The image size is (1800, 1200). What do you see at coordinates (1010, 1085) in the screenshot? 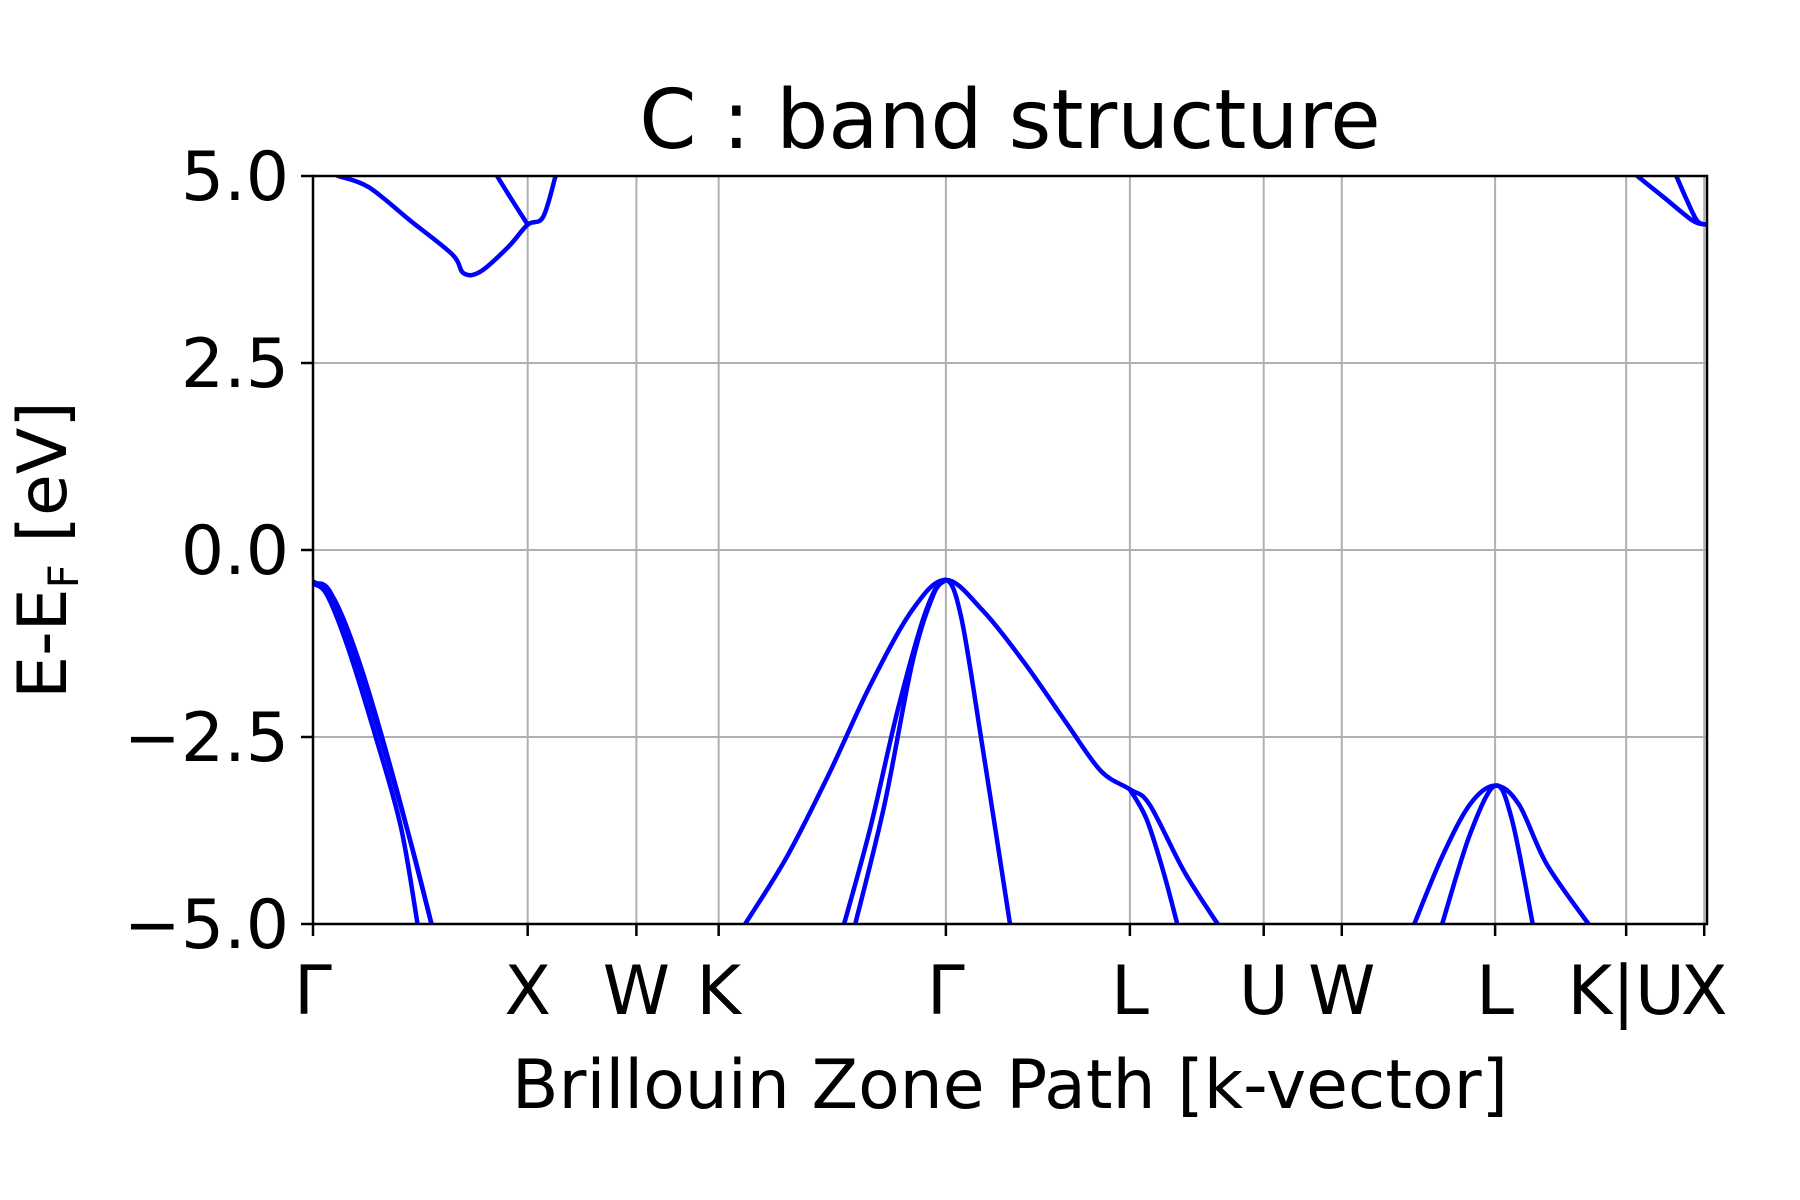
I see `x-axis-label: Brillouin Zone Path [k-vector]` at bounding box center [1010, 1085].